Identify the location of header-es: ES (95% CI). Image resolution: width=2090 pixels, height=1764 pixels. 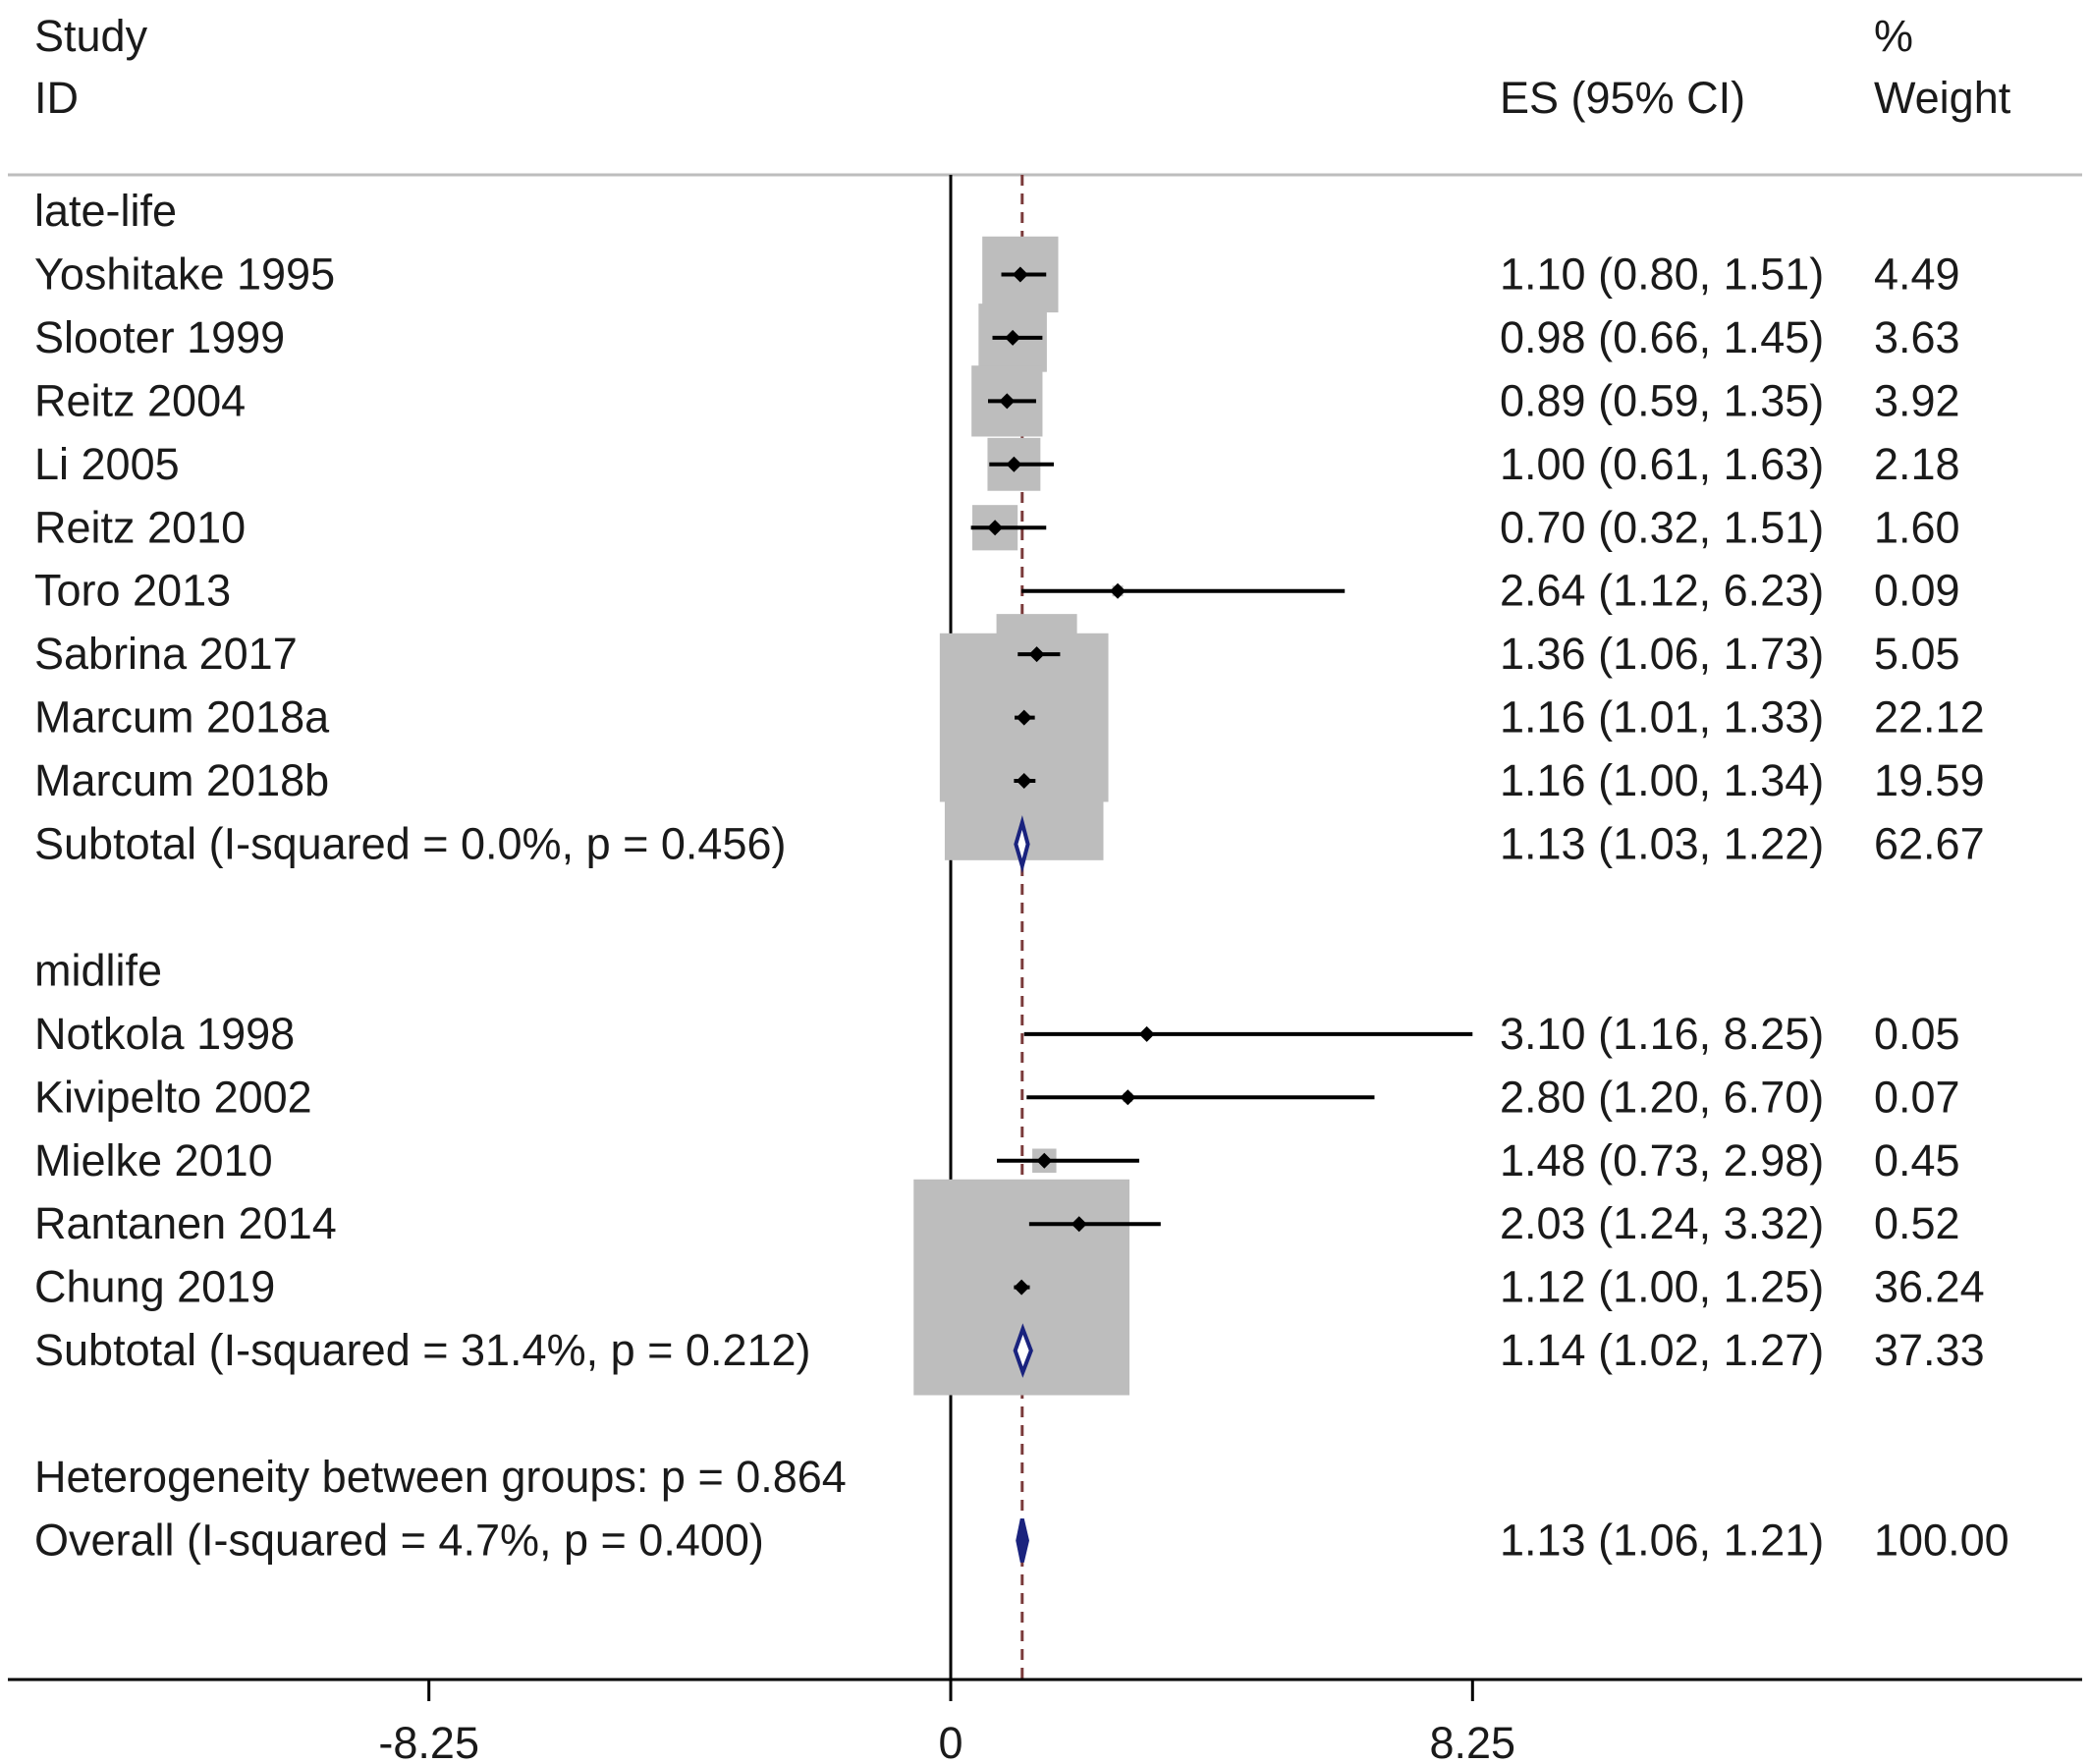
(1622, 98).